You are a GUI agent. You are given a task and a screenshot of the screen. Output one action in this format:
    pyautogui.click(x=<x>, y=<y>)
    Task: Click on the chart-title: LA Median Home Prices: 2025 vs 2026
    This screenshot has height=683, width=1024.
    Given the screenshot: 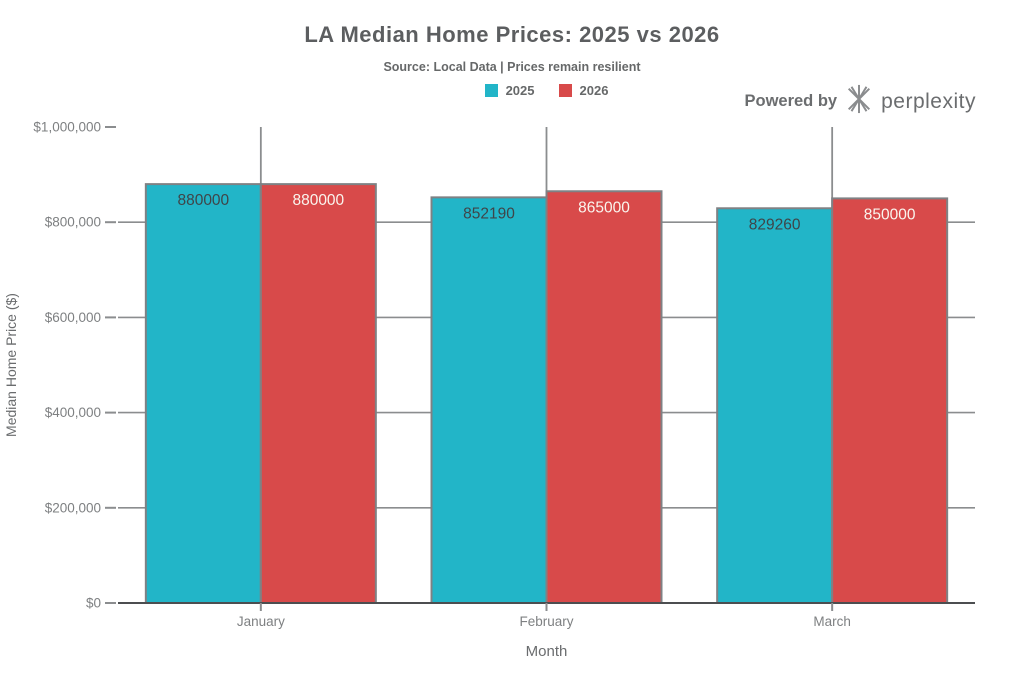 What is the action you would take?
    pyautogui.click(x=512, y=34)
    